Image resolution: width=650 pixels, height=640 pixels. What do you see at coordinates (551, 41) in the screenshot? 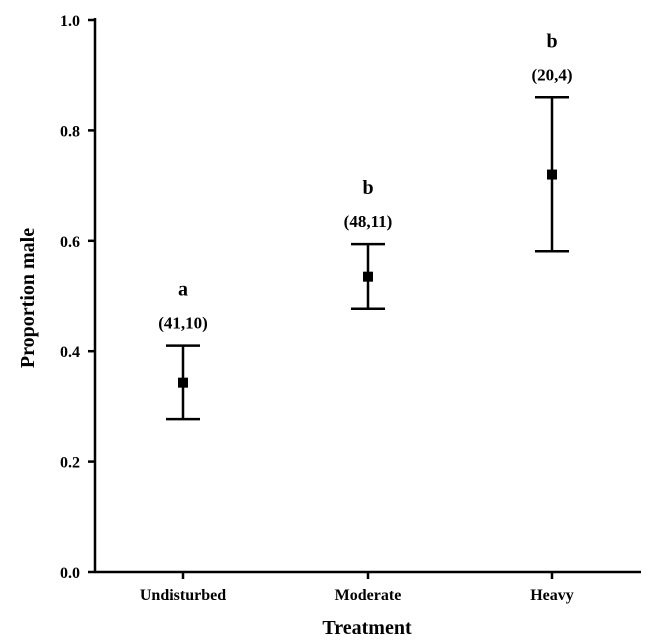
I see `significance-letter-2: b` at bounding box center [551, 41].